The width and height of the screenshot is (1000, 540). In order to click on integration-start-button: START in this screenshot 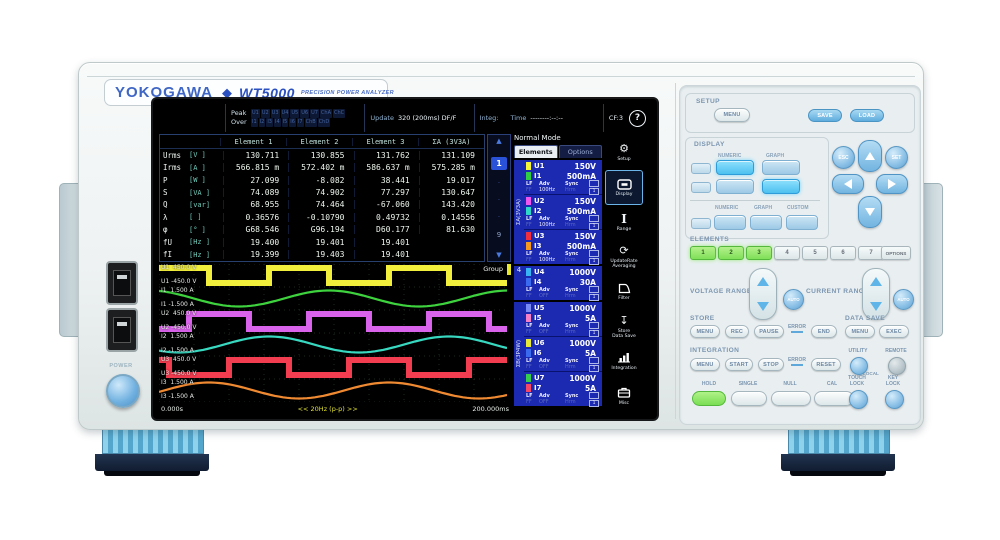, I will do `click(739, 364)`.